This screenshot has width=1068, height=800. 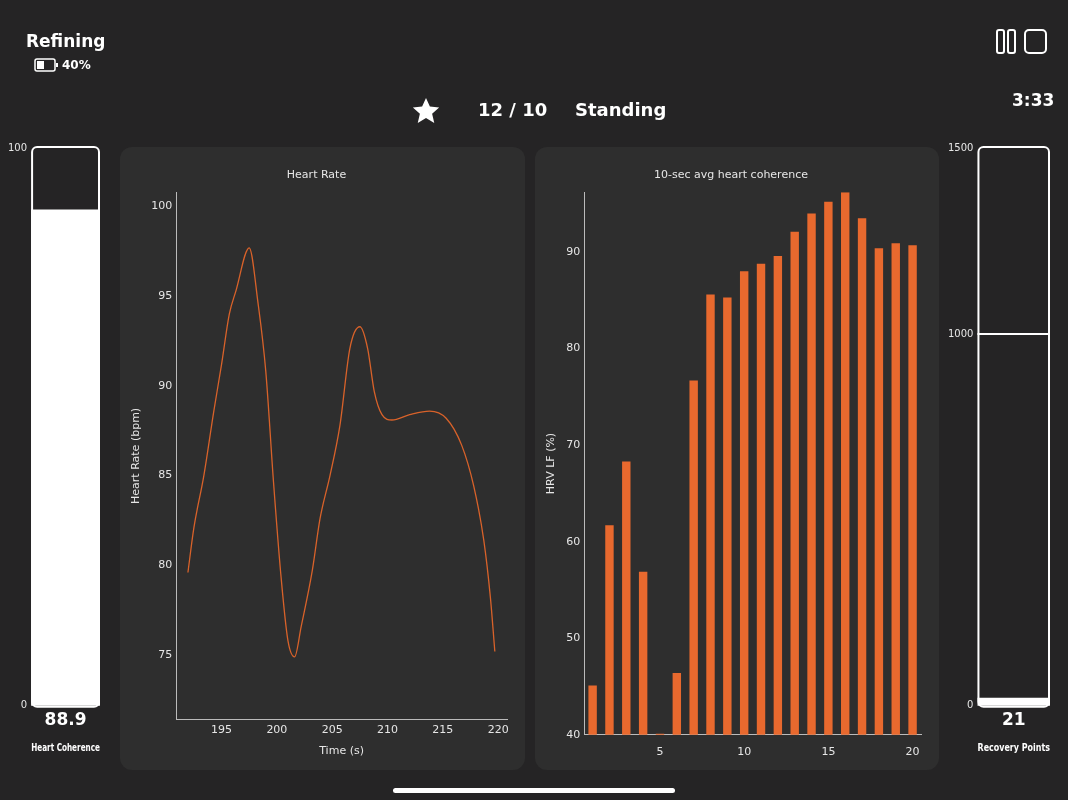 What do you see at coordinates (498, 730) in the screenshot?
I see `x-tick-label: 220` at bounding box center [498, 730].